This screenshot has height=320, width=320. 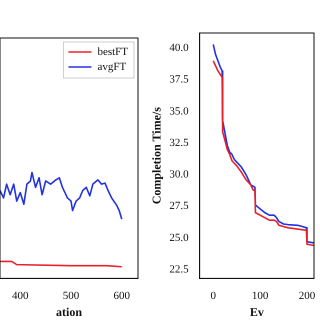 What do you see at coordinates (122, 296) in the screenshot?
I see `x-tick-label: 600` at bounding box center [122, 296].